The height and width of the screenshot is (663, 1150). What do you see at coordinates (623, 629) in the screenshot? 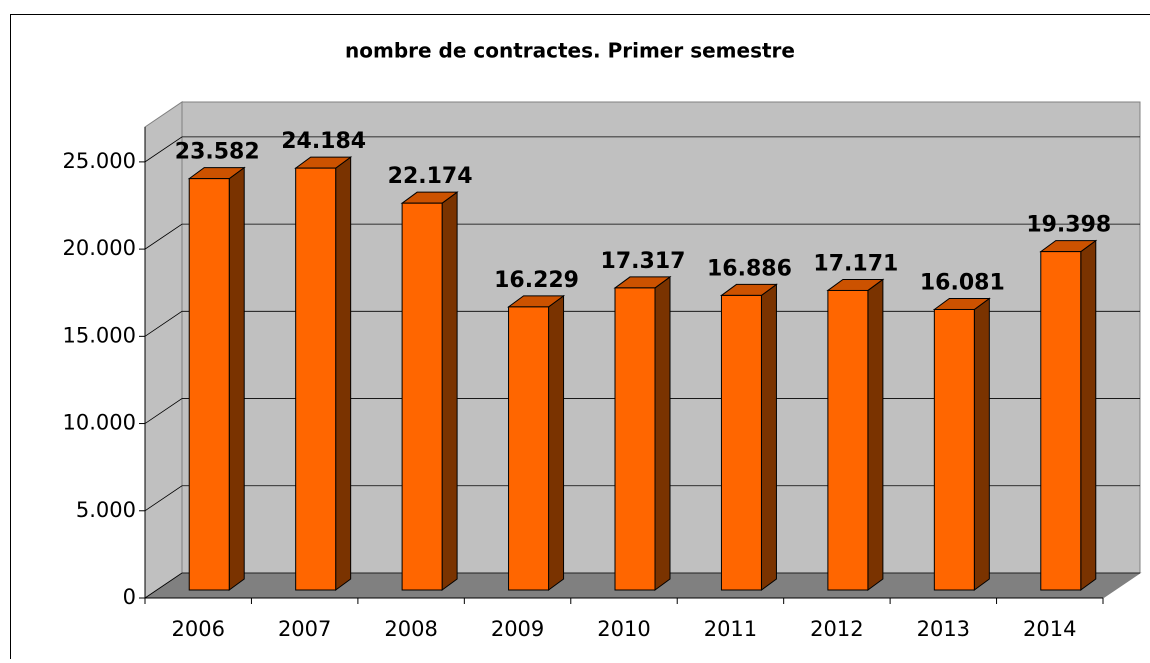
I see `x-tick-label: 2010` at bounding box center [623, 629].